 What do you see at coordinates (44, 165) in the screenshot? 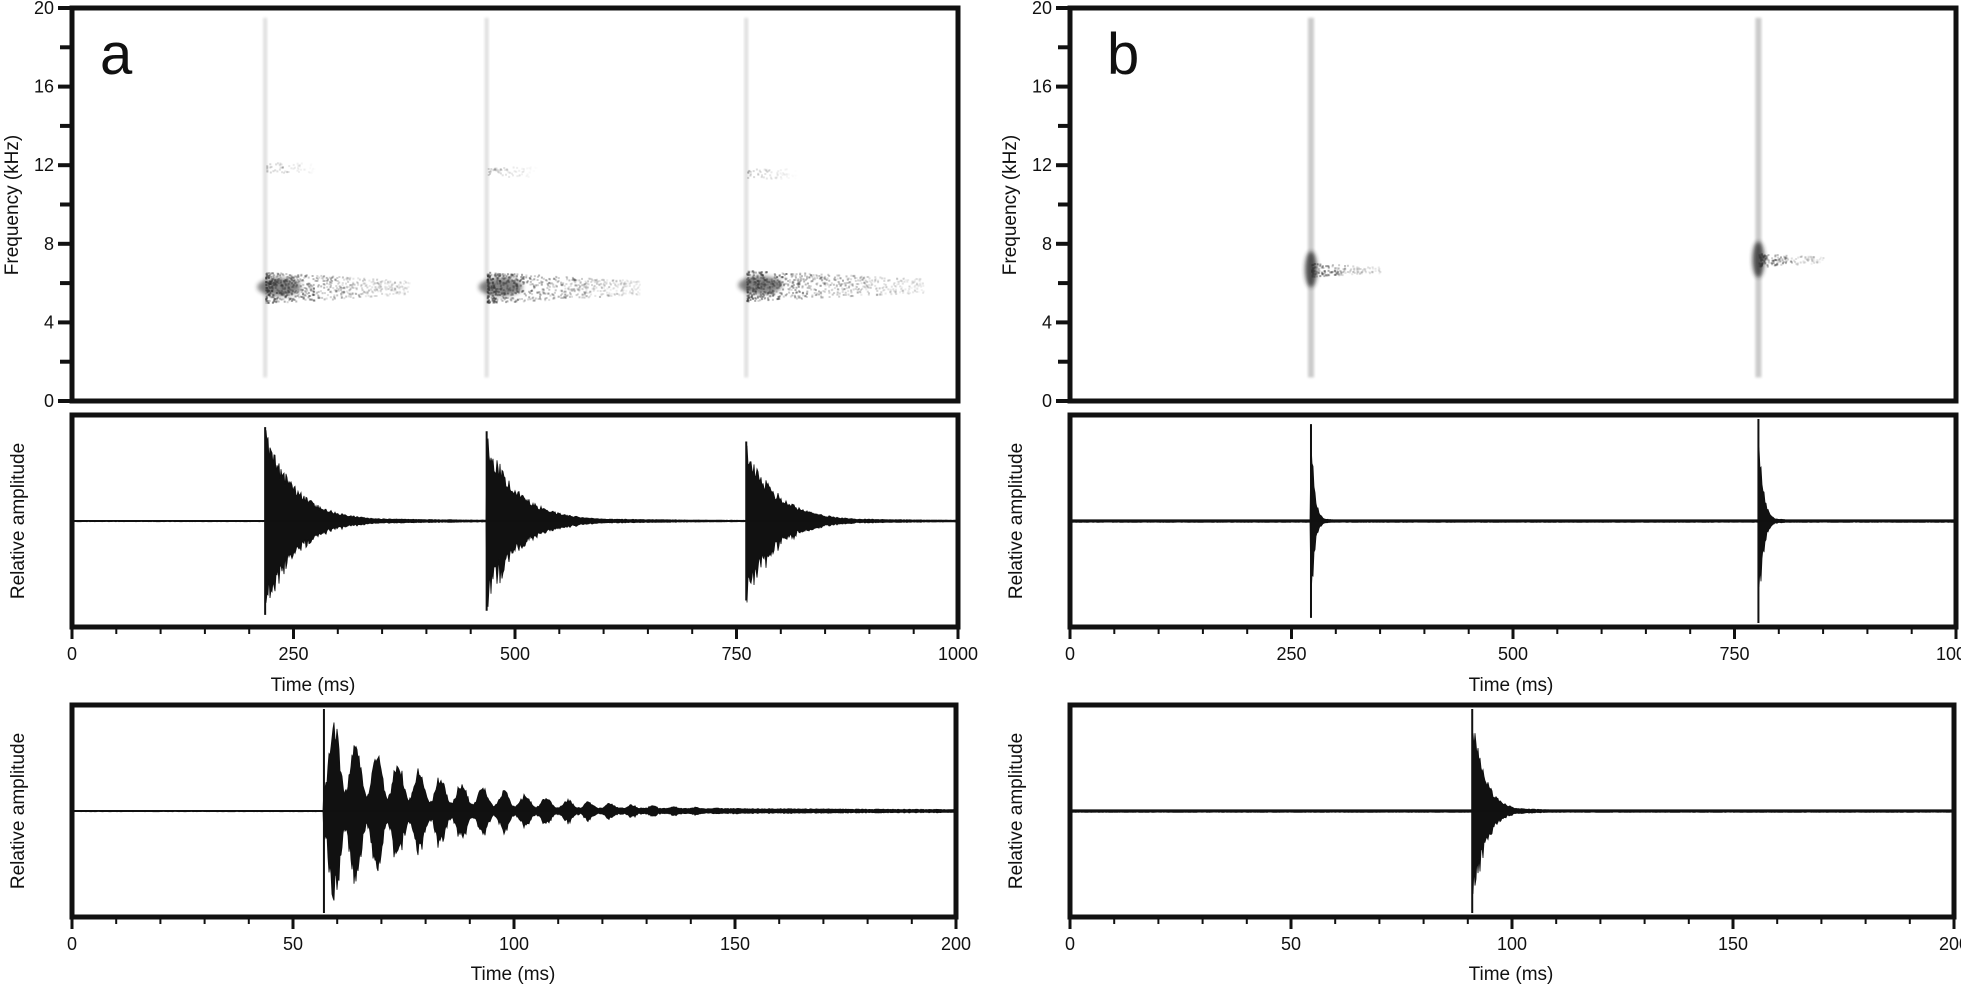
I see `panel-a-spectrogram-ytick-label: 12` at bounding box center [44, 165].